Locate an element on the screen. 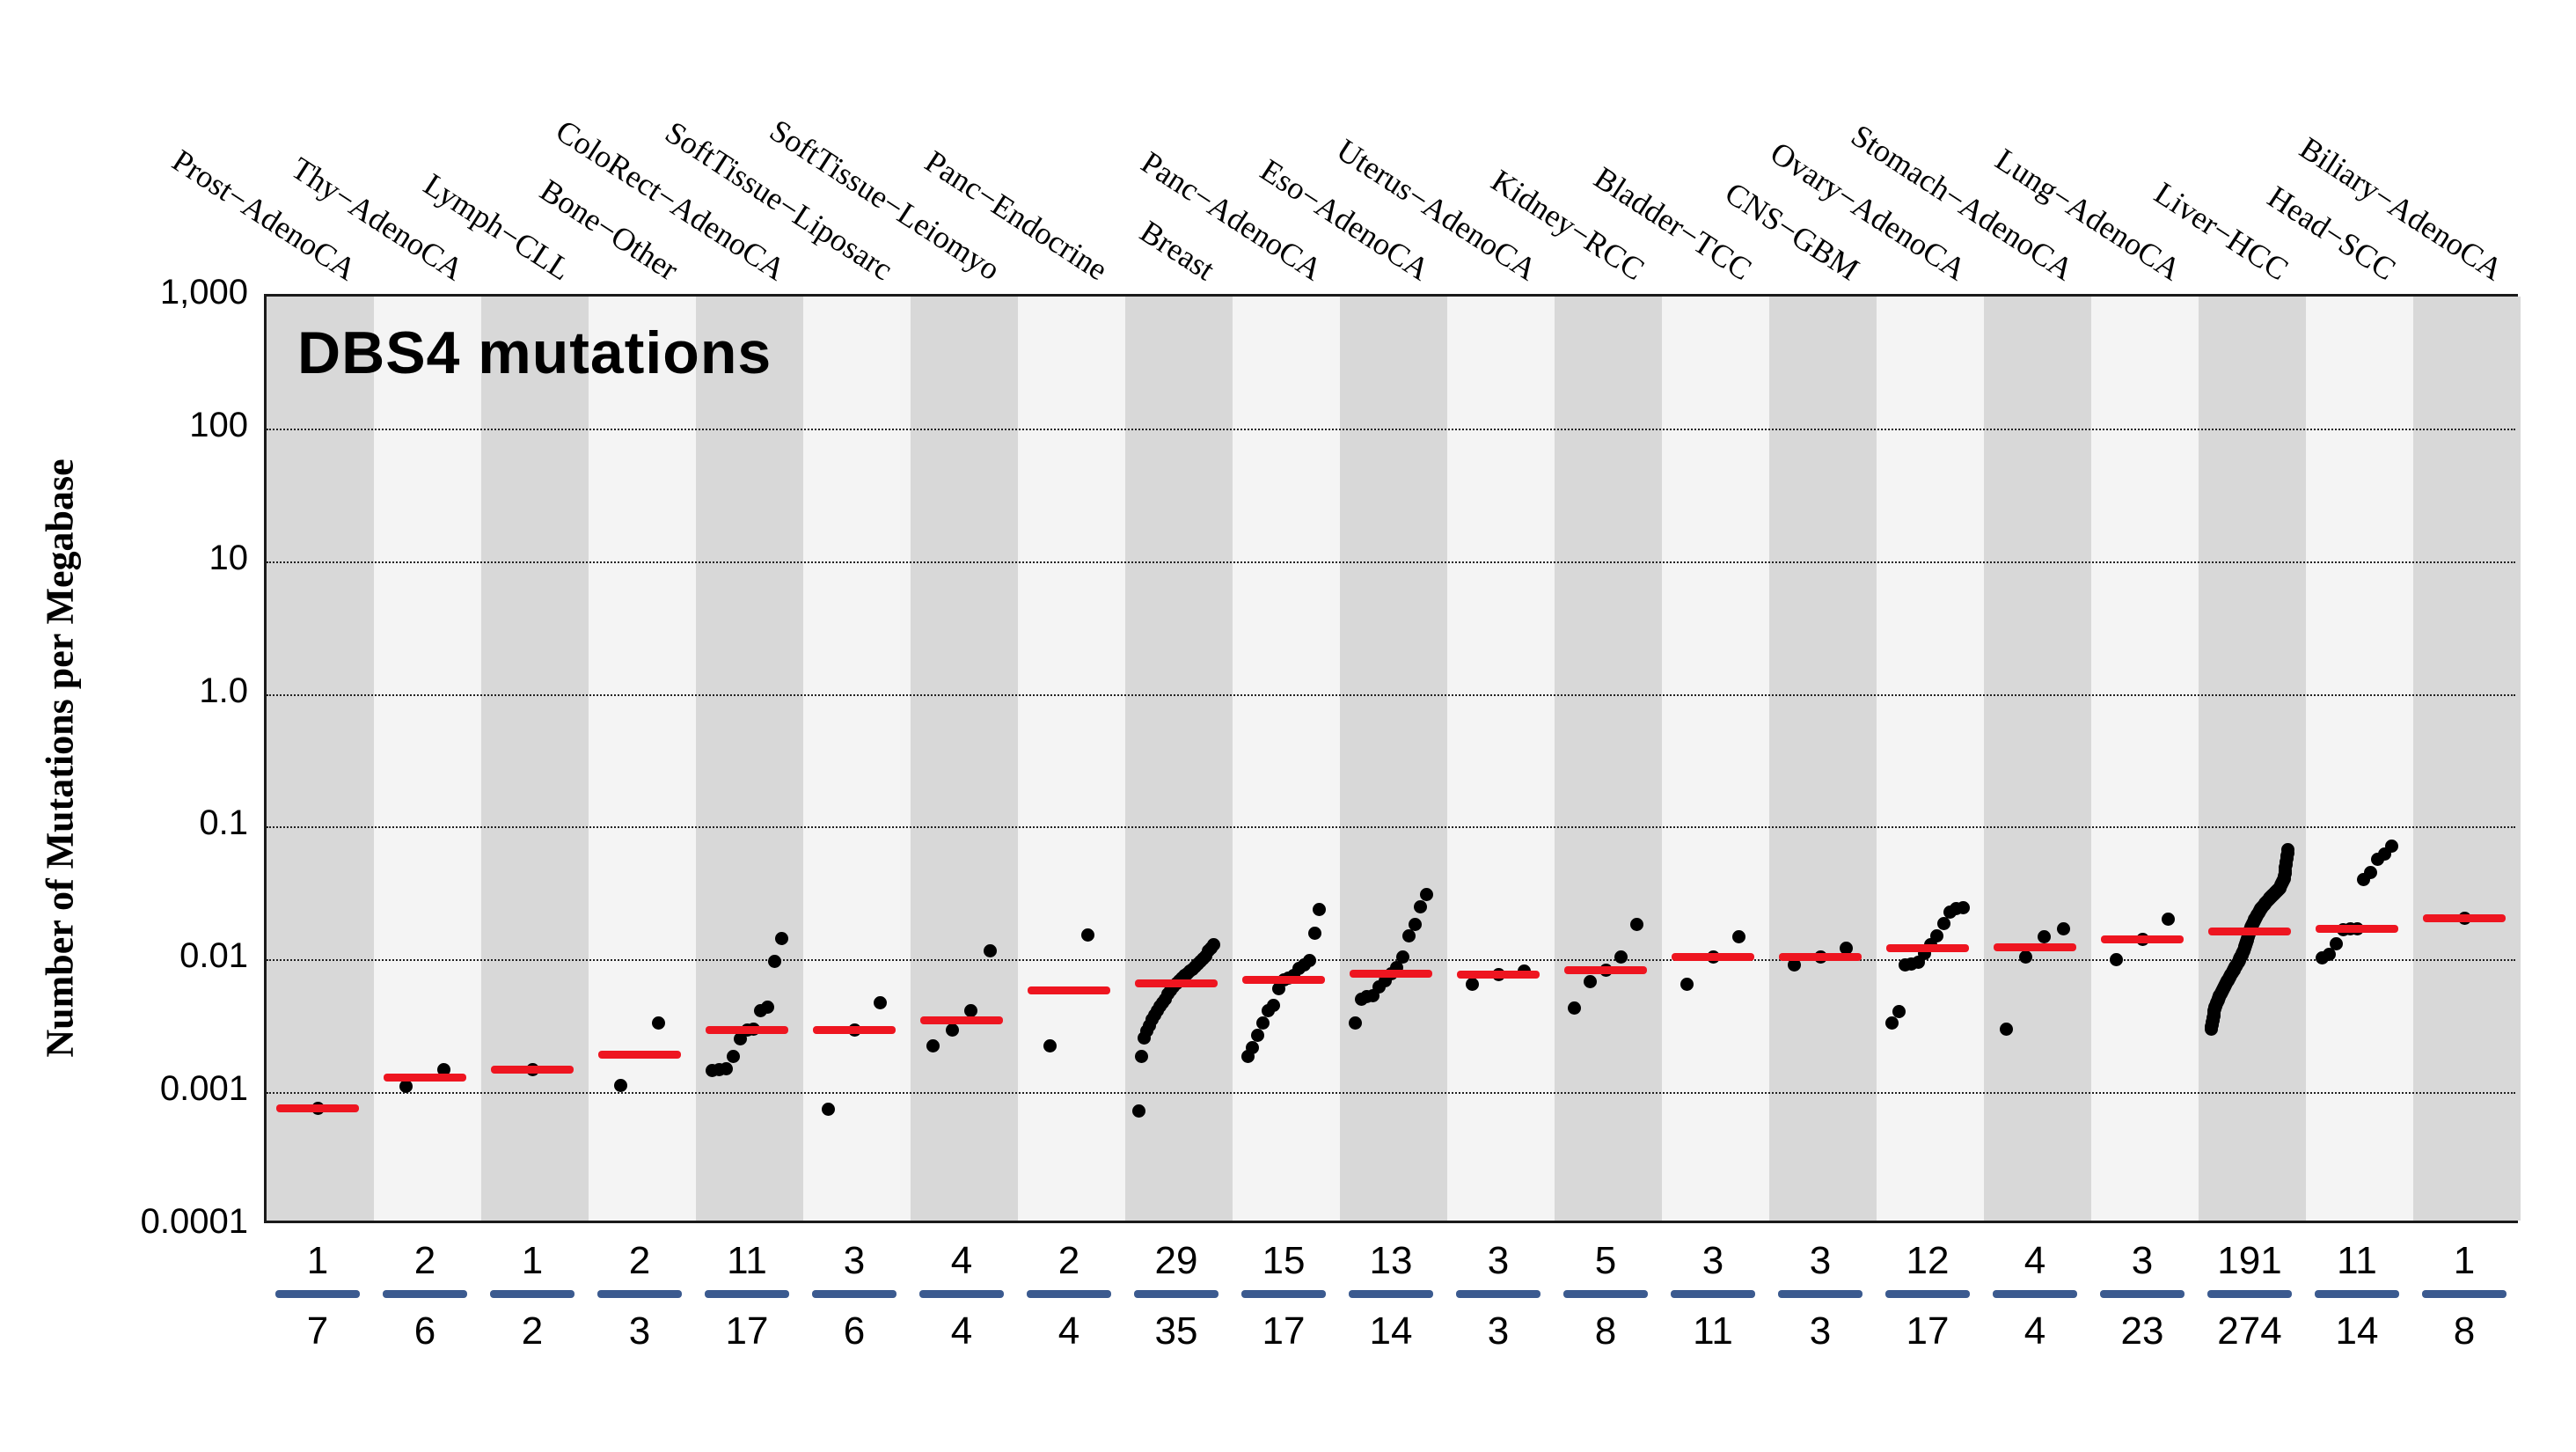 The height and width of the screenshot is (1452, 2576). y-tick-label: 0.1 is located at coordinates (223, 823).